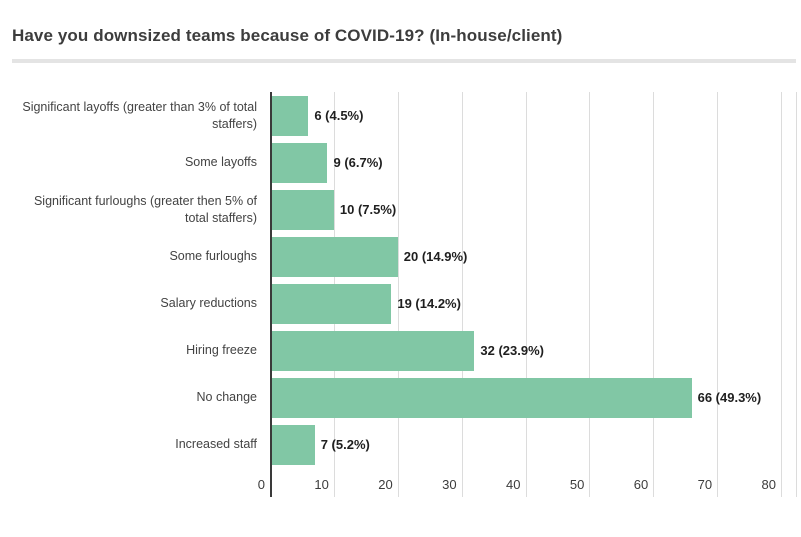  I want to click on x-tick-label-70: 70, so click(705, 484).